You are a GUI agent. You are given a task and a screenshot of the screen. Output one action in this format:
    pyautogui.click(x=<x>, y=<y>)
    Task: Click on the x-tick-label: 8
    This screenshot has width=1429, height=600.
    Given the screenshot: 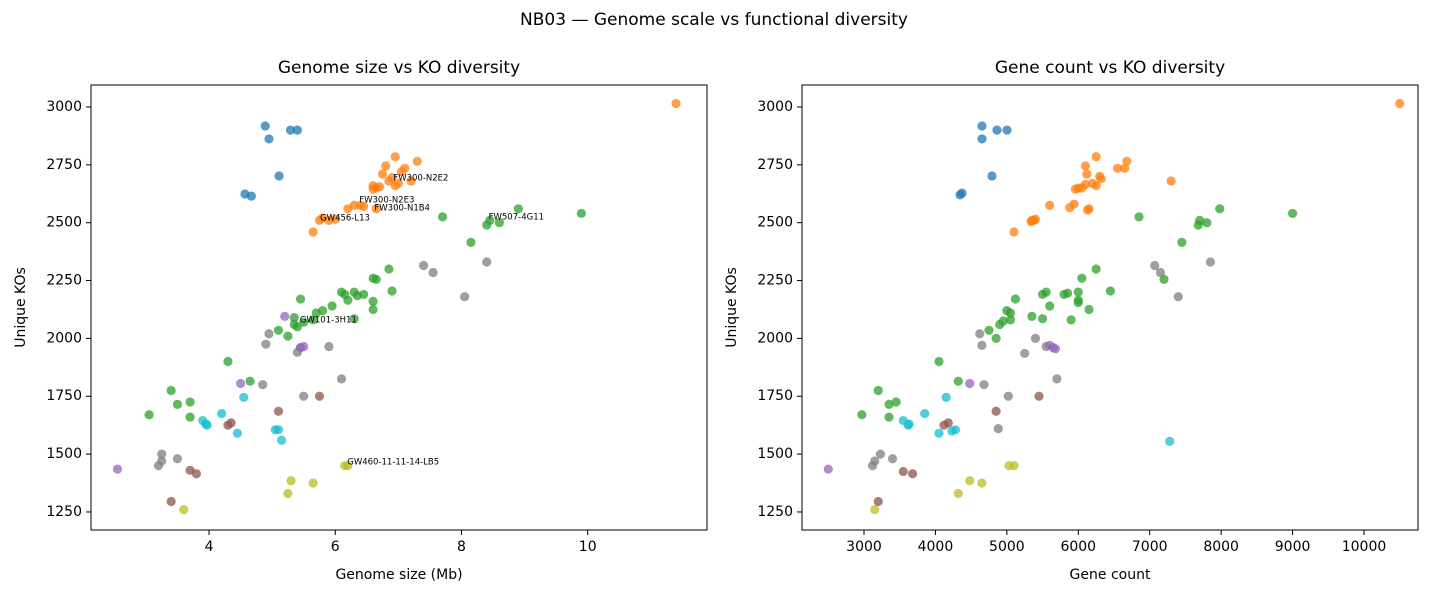 What is the action you would take?
    pyautogui.click(x=461, y=547)
    